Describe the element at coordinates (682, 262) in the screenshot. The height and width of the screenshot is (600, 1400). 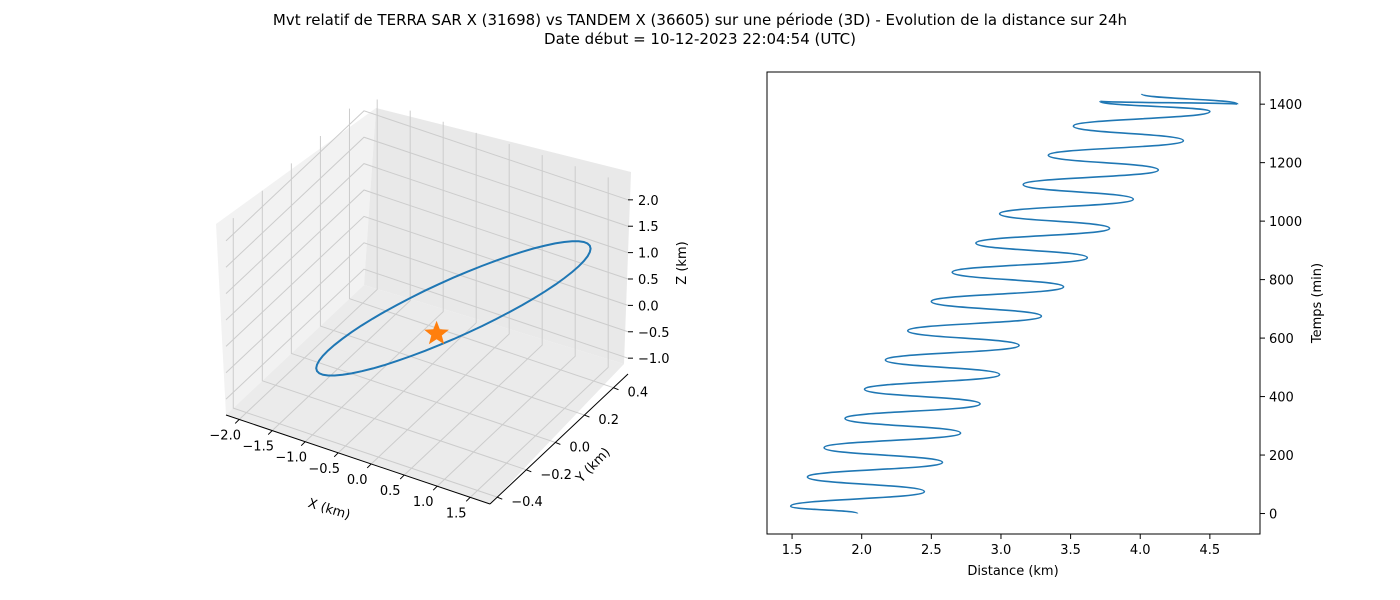
I see `z-axis-label-3d: Z (km)` at that location.